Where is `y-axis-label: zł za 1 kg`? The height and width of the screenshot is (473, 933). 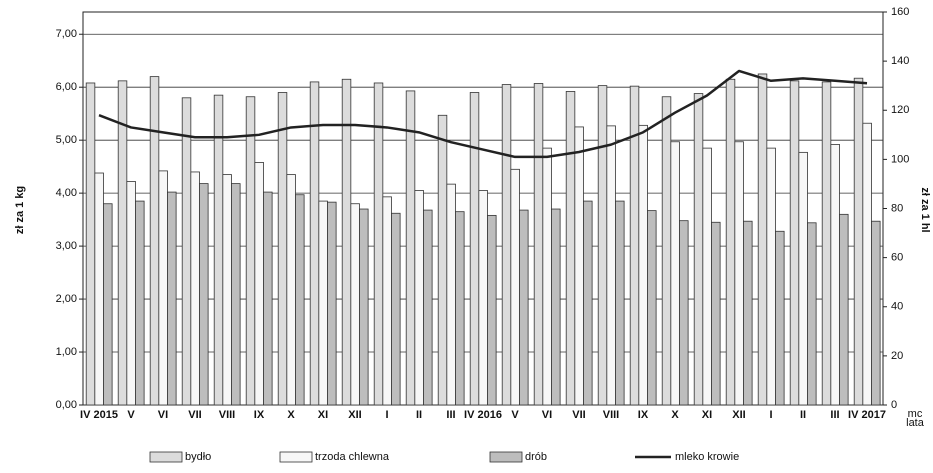 y-axis-label: zł za 1 kg is located at coordinates (20, 210).